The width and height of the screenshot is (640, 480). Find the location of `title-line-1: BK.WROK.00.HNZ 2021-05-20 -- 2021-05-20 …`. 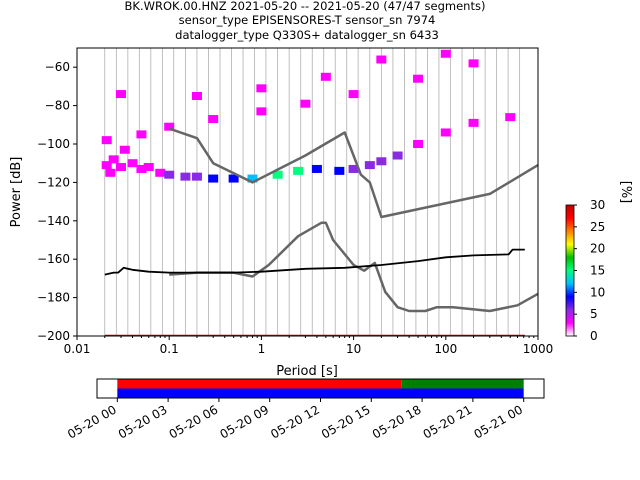

title-line-1: BK.WROK.00.HNZ 2021-05-20 -- 2021-05-20 … is located at coordinates (305, 6).